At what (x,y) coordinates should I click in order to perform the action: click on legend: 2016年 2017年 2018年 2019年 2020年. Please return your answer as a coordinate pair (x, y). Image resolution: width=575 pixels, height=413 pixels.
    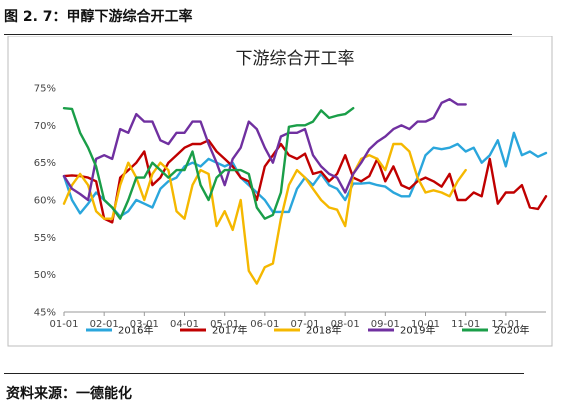
    Looking at the image, I should click on (307, 330).